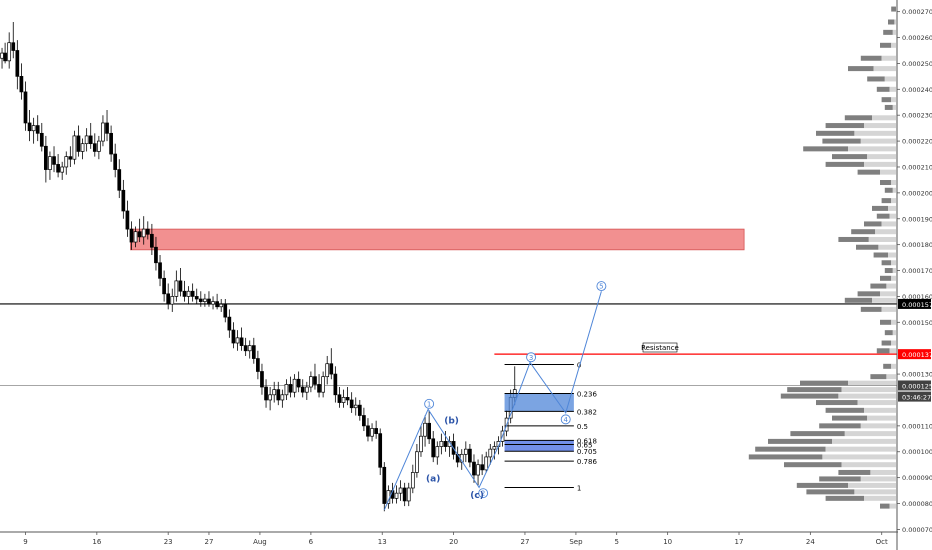 This screenshot has width=932, height=550. I want to click on time-tick-label: 27, so click(524, 542).